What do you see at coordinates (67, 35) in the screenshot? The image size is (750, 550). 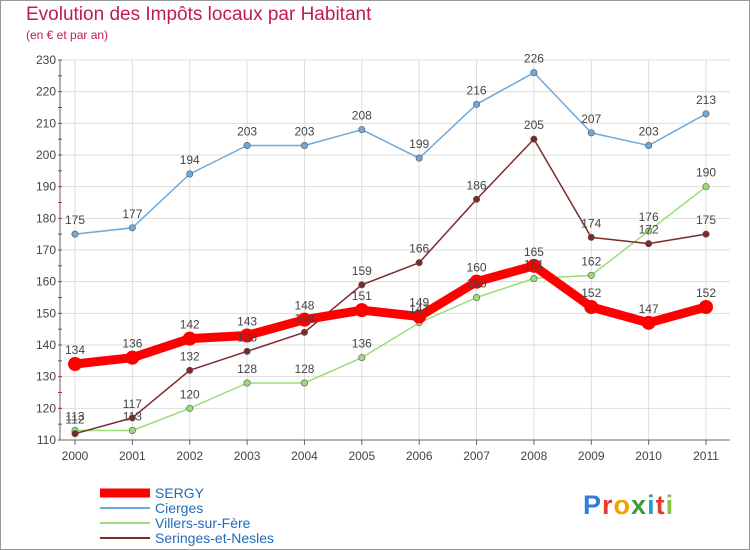 I see `chart-subtitle: (en € et par an)` at bounding box center [67, 35].